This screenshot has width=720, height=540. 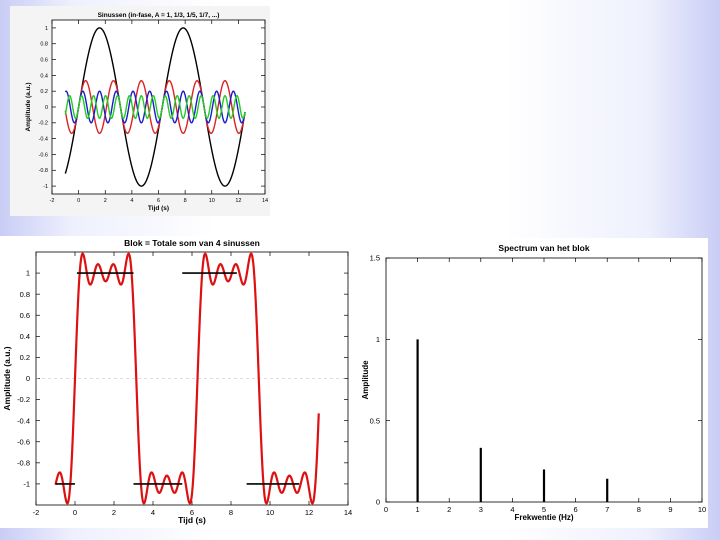 What do you see at coordinates (607, 509) in the screenshot?
I see `x-tick-label: 7` at bounding box center [607, 509].